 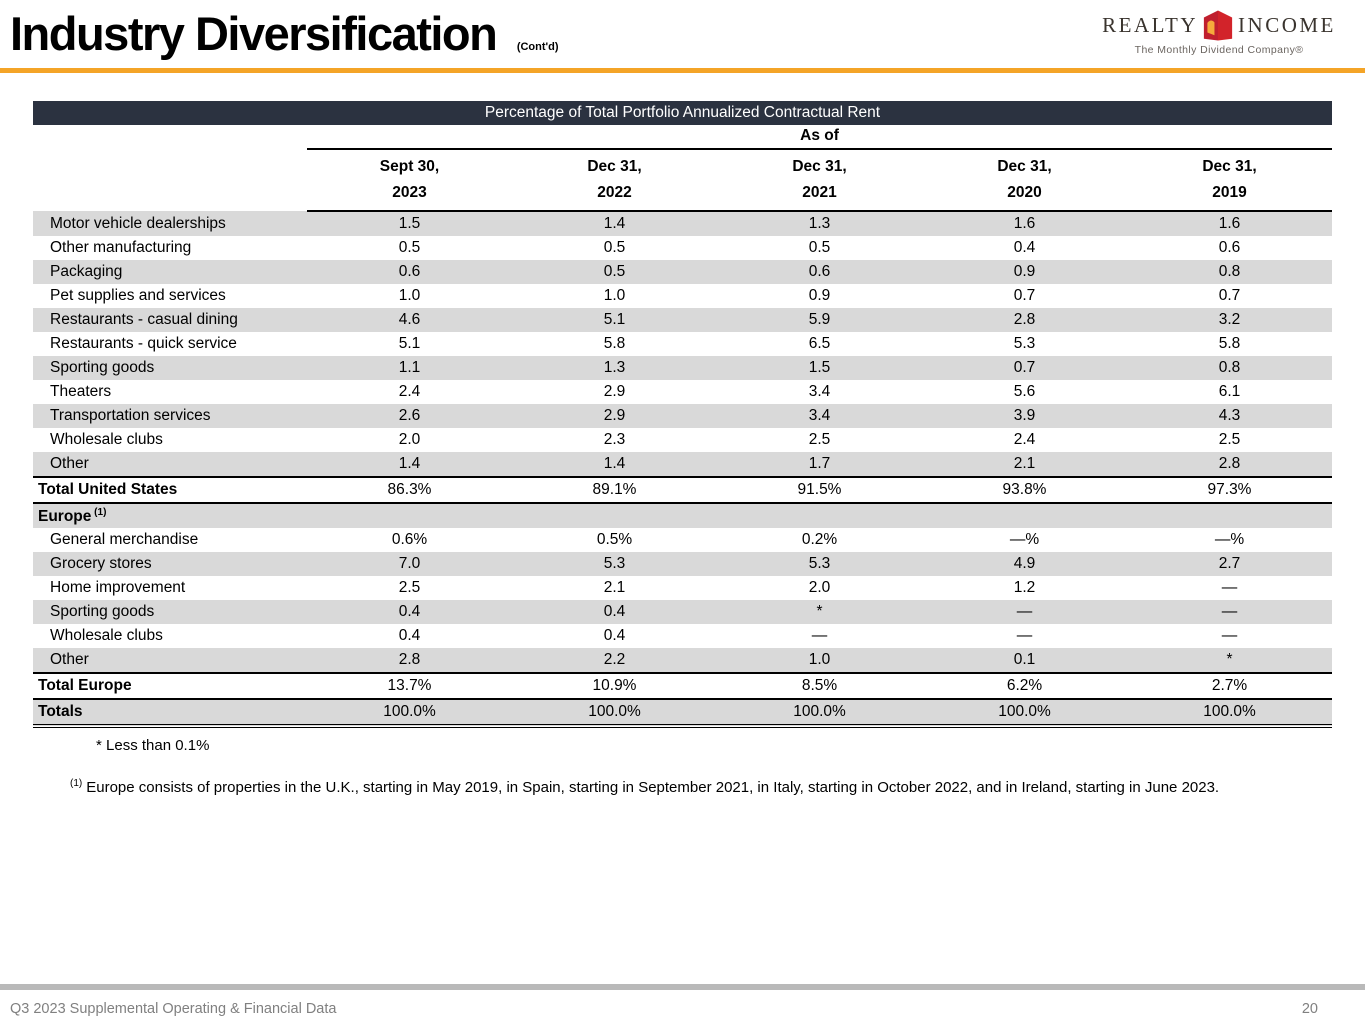 What do you see at coordinates (1229, 564) in the screenshot?
I see `cell-value: 2.7` at bounding box center [1229, 564].